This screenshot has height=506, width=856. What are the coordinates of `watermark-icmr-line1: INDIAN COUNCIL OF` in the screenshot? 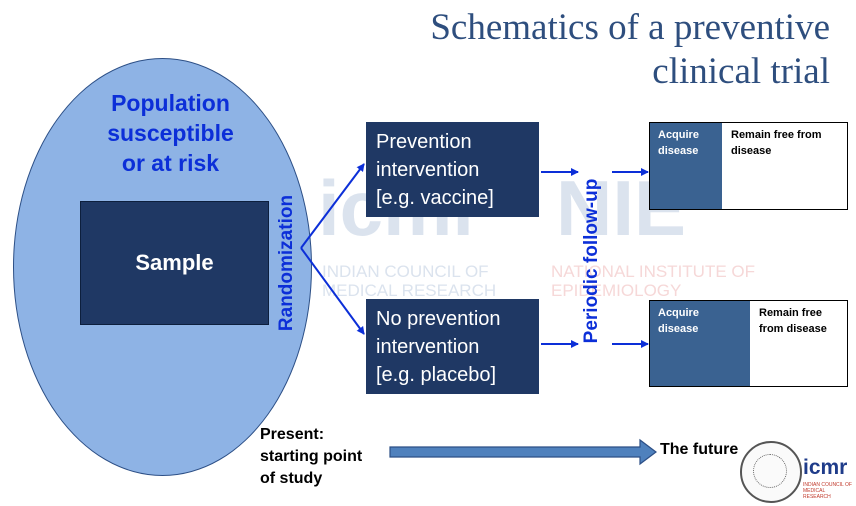 It's located at (405, 271).